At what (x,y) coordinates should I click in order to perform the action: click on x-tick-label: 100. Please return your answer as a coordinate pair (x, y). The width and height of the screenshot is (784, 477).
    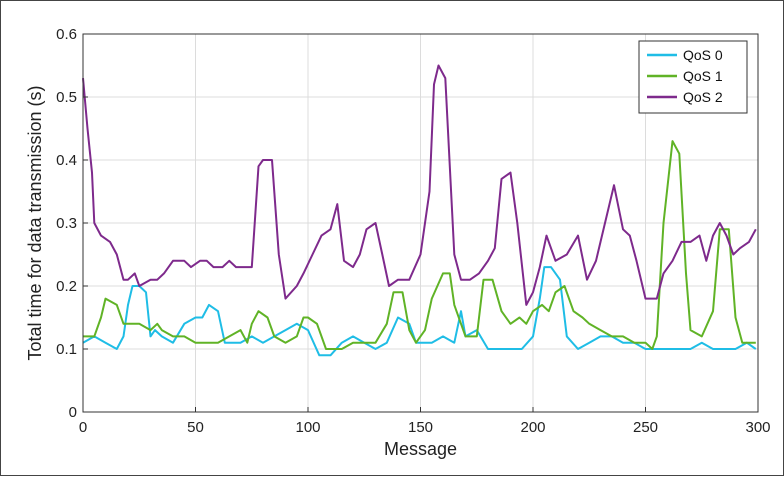
    Looking at the image, I should click on (307, 427).